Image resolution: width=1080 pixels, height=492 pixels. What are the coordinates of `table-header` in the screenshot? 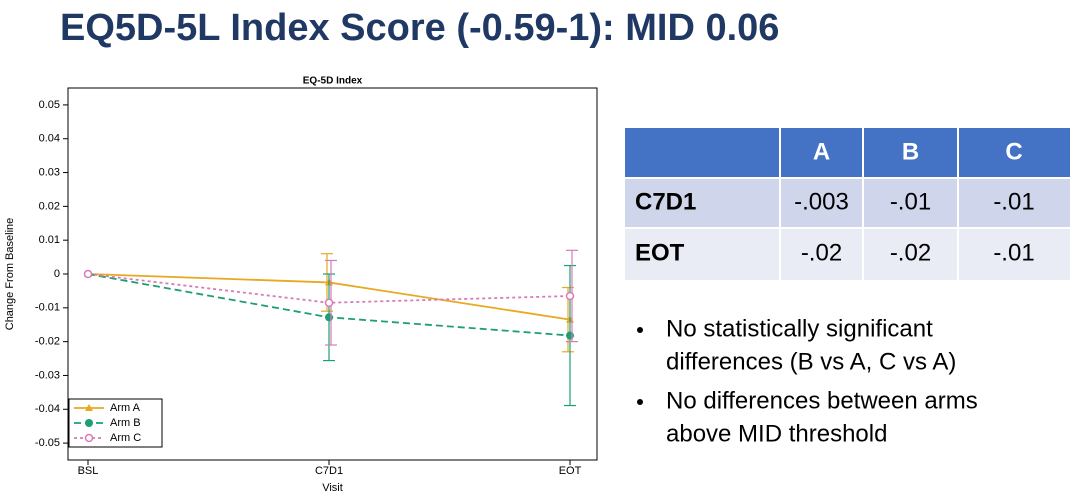 It's located at (847, 153).